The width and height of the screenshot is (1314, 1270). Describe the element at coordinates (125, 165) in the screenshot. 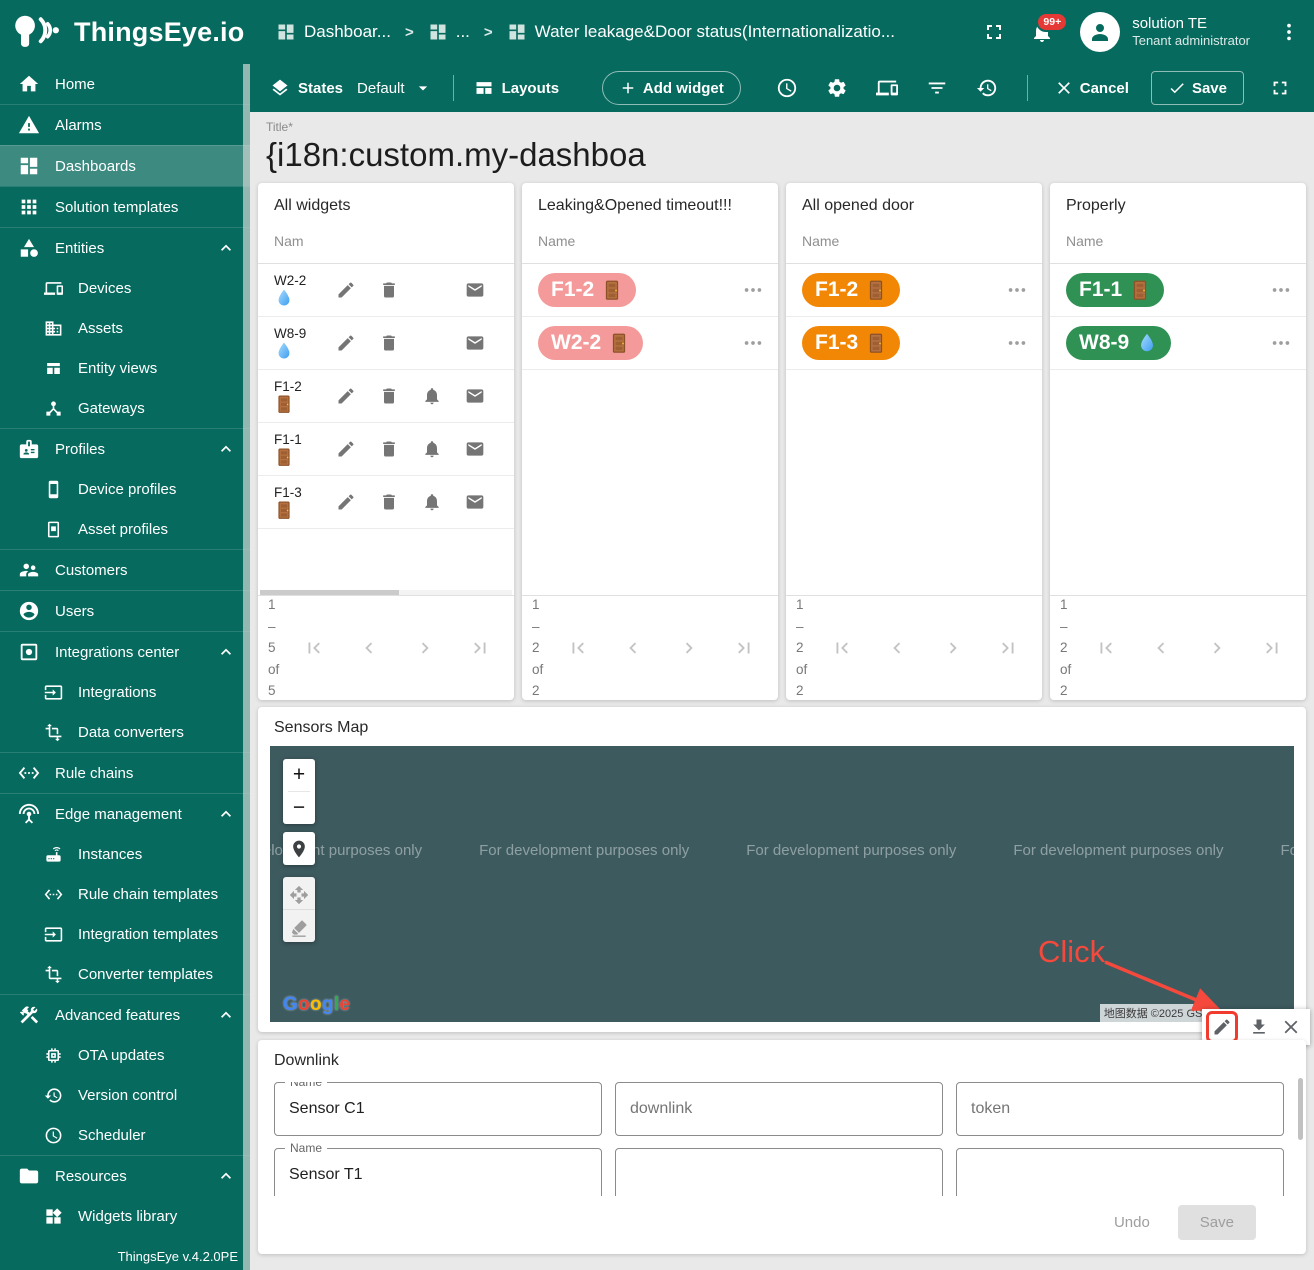

I see `sidebar-item-dashboards: Dashboards` at that location.